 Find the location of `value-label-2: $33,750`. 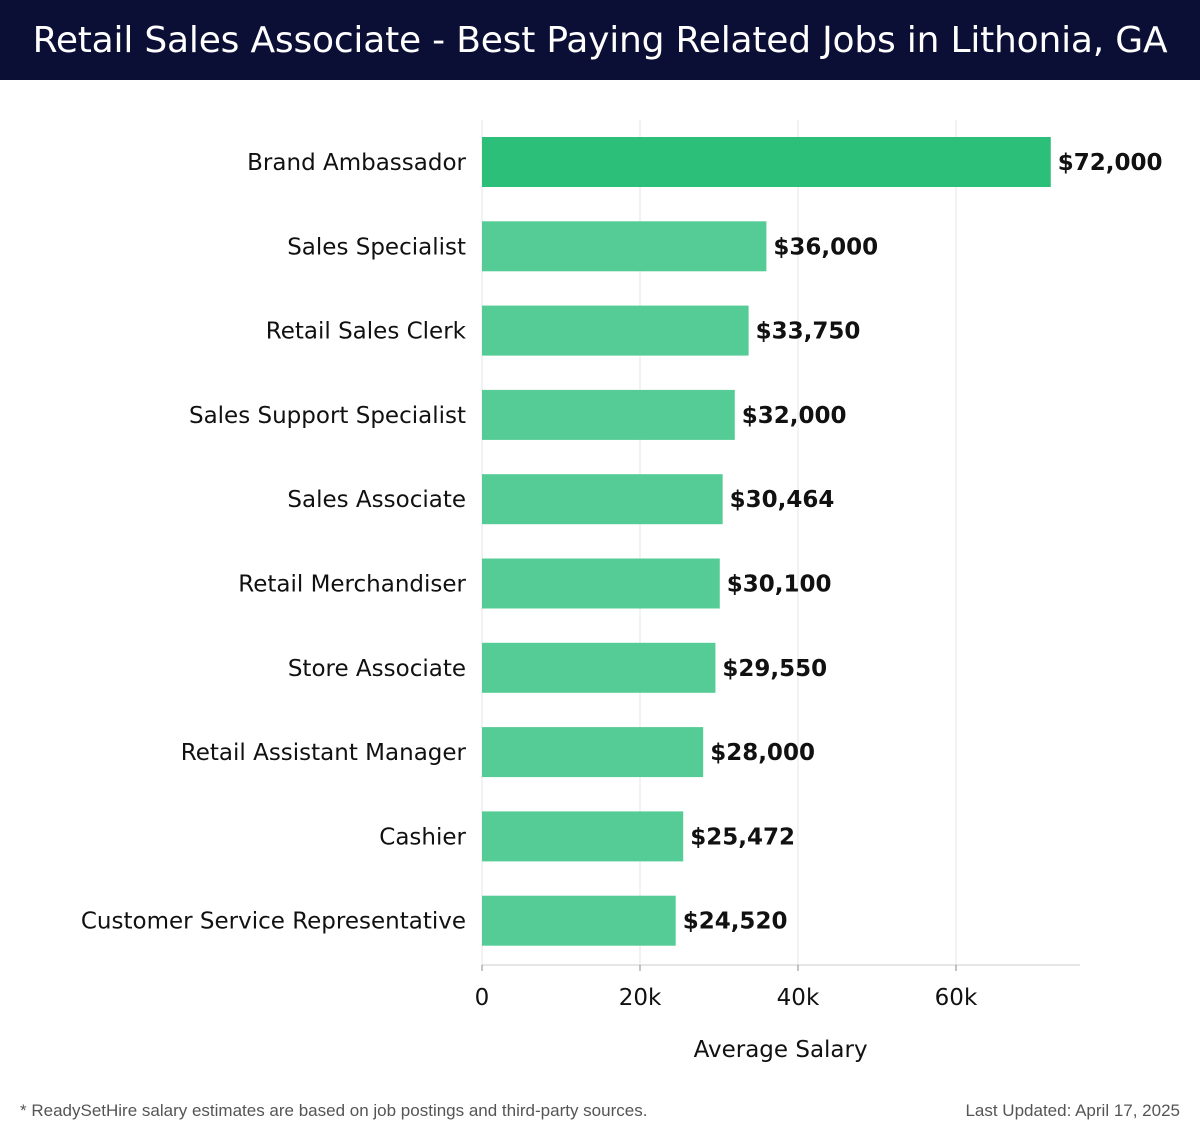

value-label-2: $33,750 is located at coordinates (808, 332).